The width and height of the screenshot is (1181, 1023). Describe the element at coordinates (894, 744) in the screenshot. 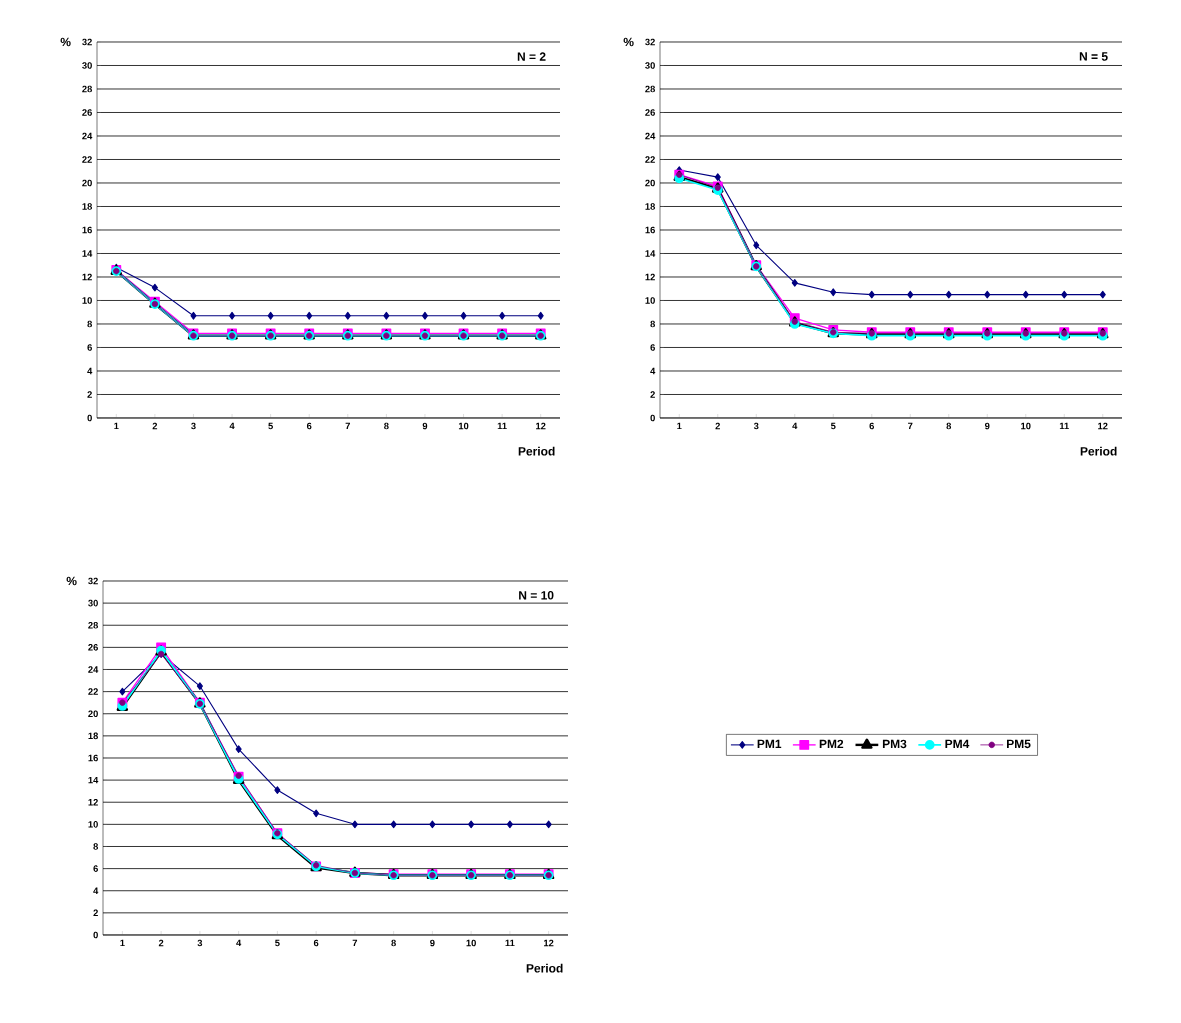

I see `legend-label: PM3` at that location.